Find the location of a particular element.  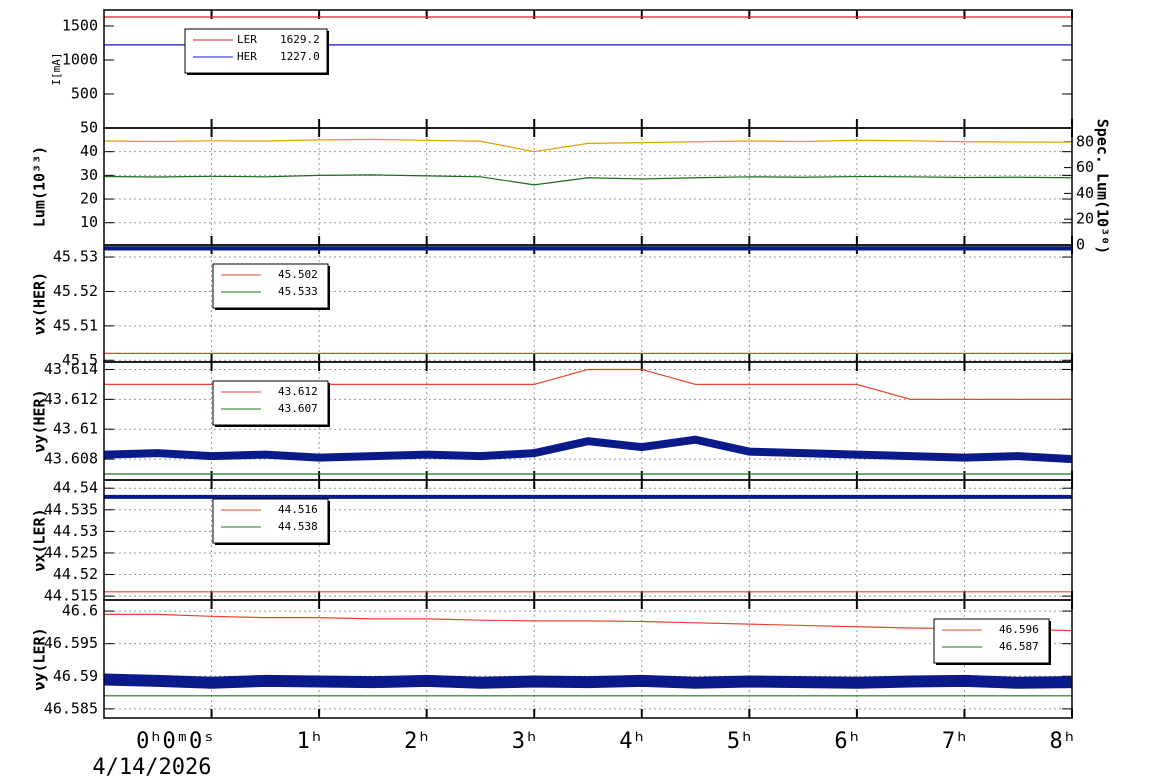

y-tick-label: 44.535 is located at coordinates (71, 509).